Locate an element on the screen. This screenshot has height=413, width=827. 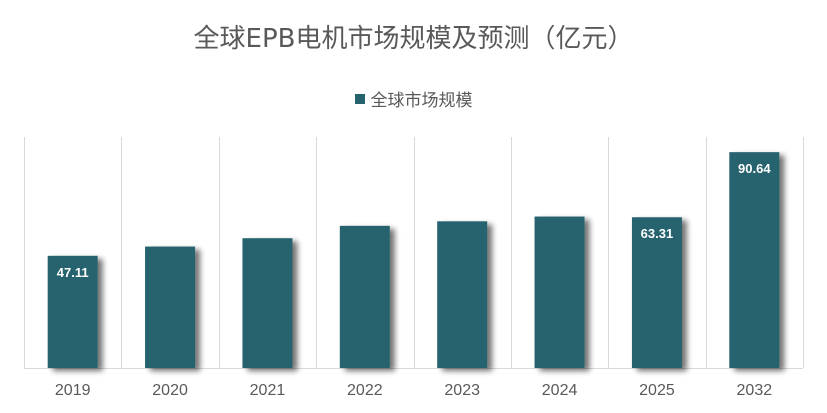
x-tick-label-2020: 2020 is located at coordinates (170, 390).